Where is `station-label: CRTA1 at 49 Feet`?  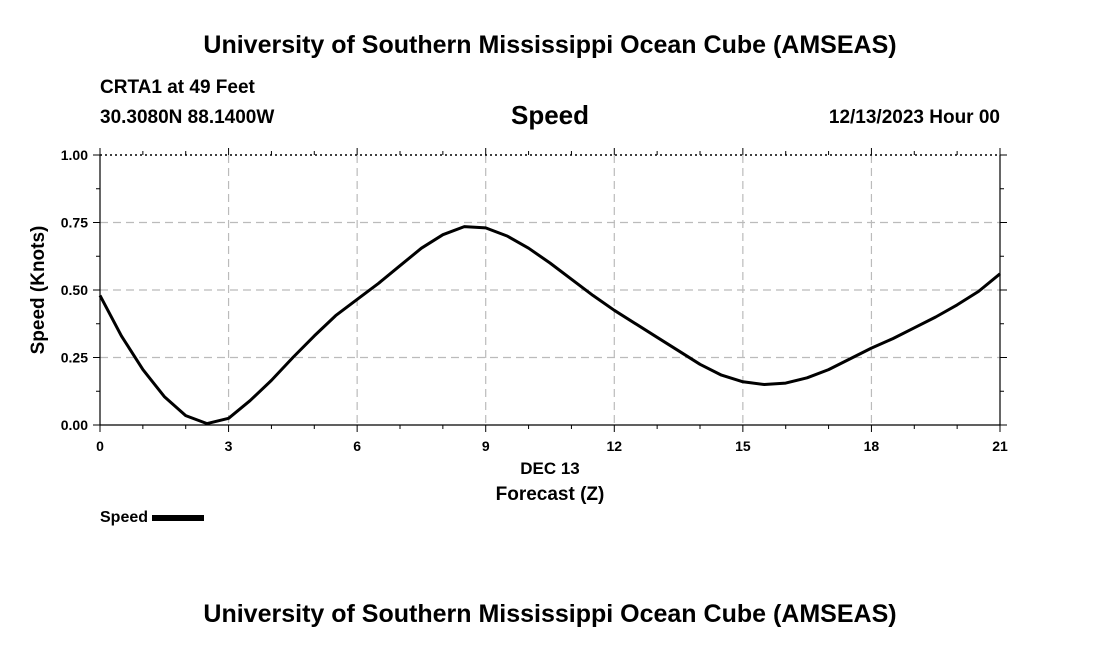 station-label: CRTA1 at 49 Feet is located at coordinates (177, 87).